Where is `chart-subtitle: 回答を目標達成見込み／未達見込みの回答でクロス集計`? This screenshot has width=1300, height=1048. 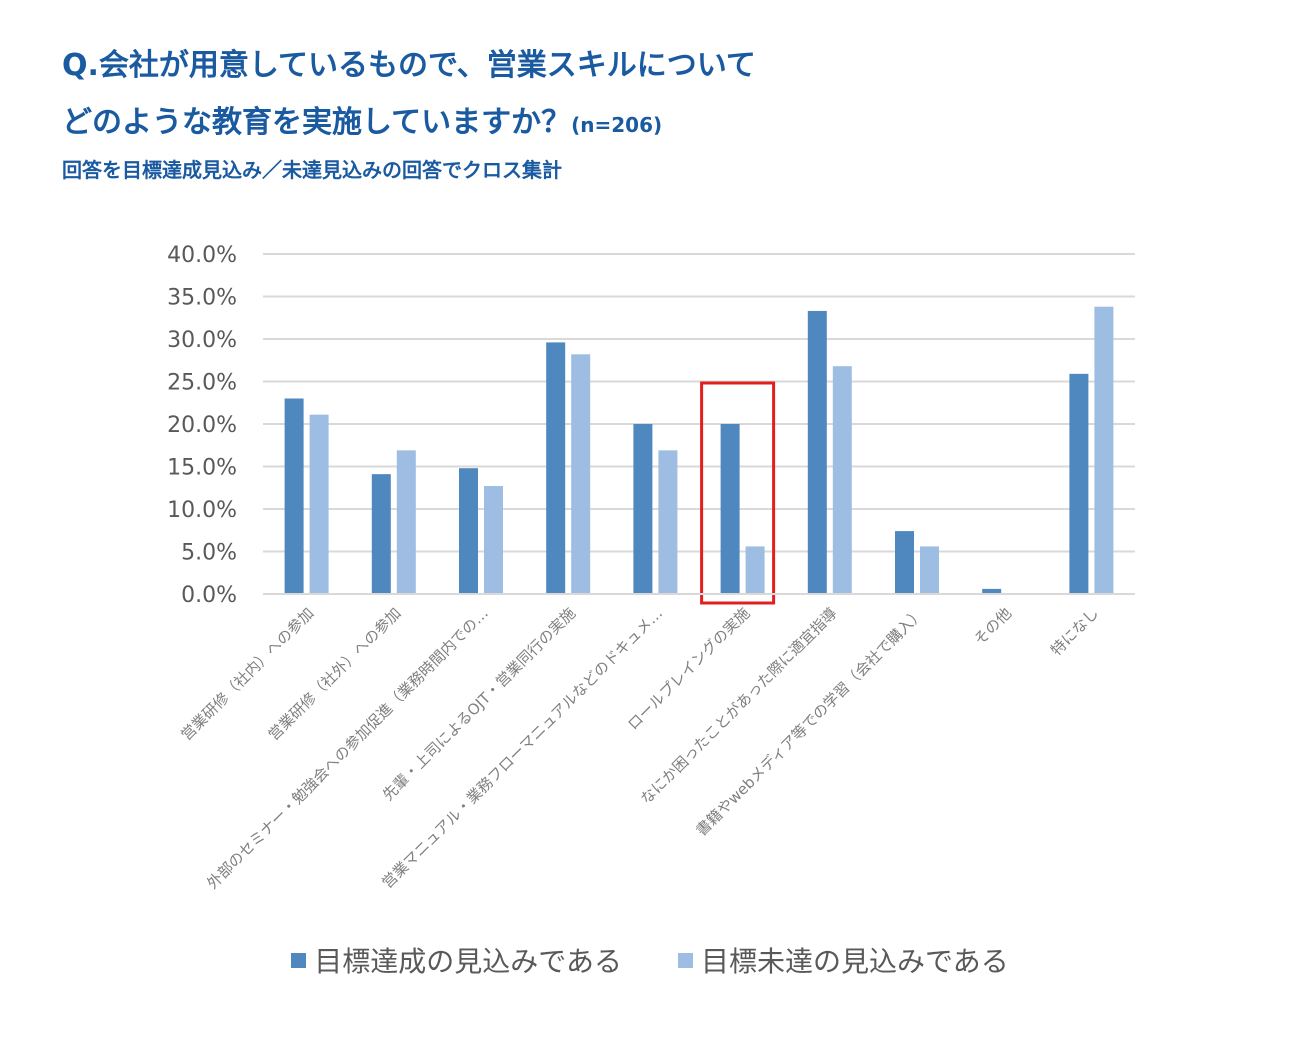 chart-subtitle: 回答を目標達成見込み／未達見込みの回答でクロス集計 is located at coordinates (312, 170).